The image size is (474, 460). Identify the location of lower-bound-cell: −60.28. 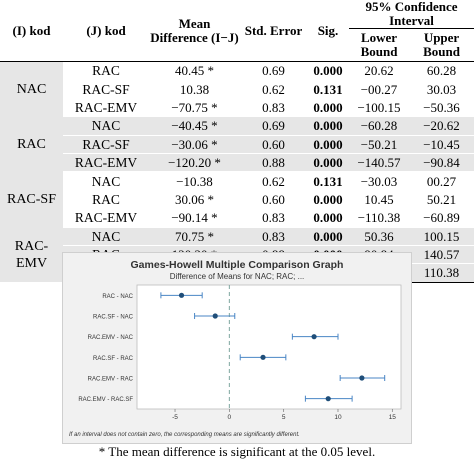
(379, 126).